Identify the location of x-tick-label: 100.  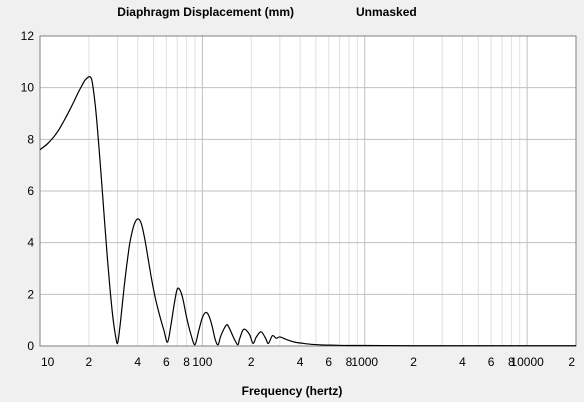
(202, 362).